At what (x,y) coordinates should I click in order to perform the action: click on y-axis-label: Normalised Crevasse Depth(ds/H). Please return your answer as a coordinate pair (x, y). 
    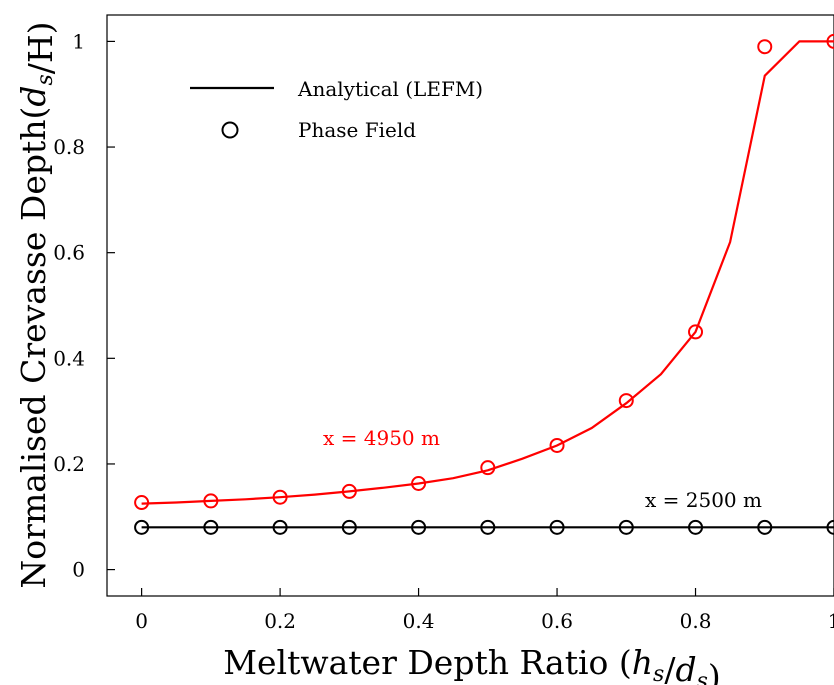
    Looking at the image, I should click on (37, 304).